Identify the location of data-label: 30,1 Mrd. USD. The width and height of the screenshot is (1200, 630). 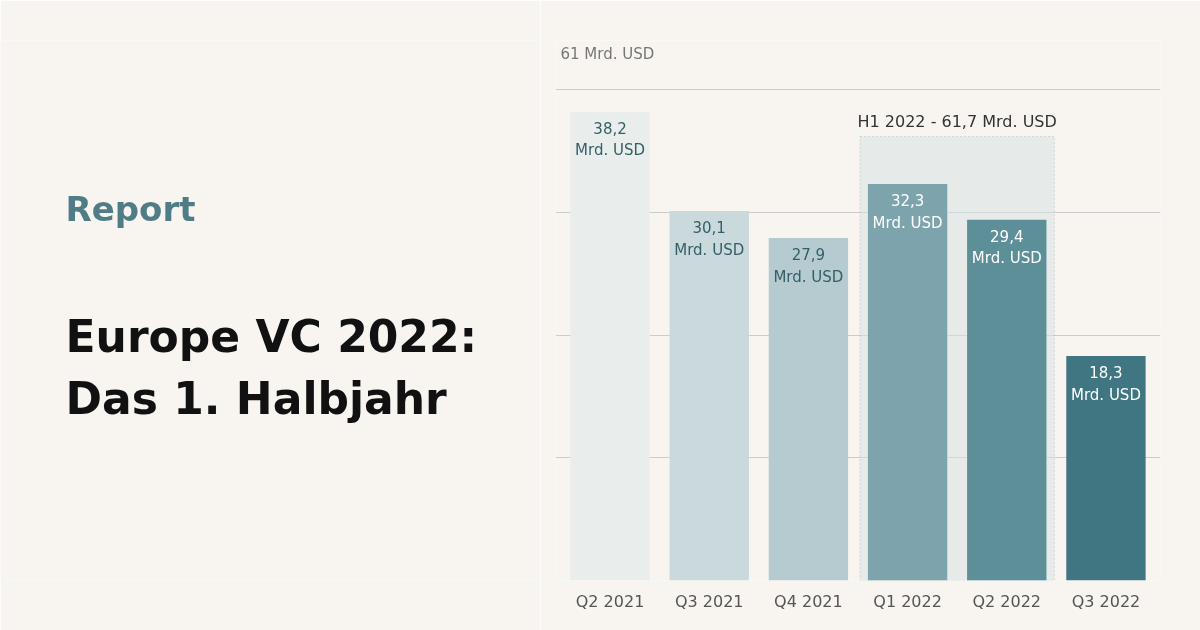
(709, 239).